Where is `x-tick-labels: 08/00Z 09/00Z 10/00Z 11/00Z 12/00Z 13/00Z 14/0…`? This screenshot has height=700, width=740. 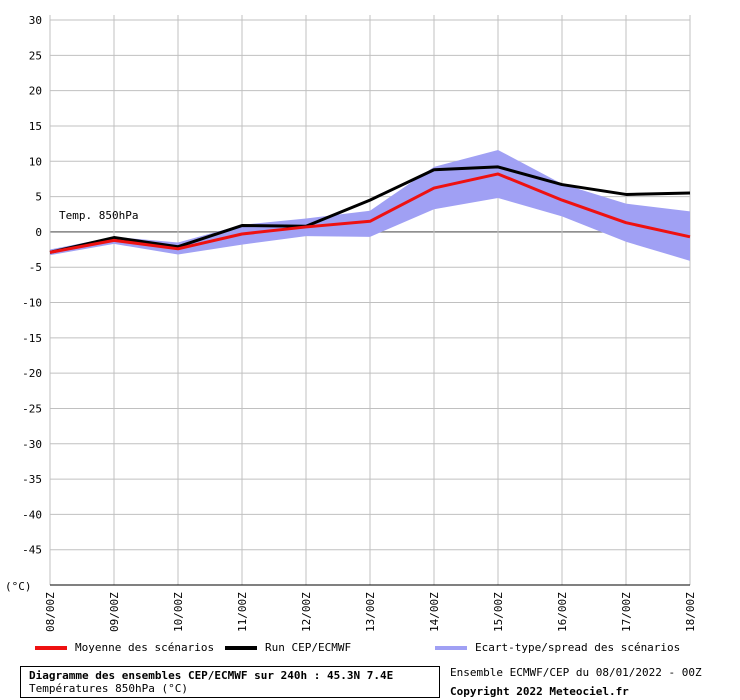 x-tick-labels: 08/00Z 09/00Z 10/00Z 11/00Z 12/00Z 13/00Z 14/0… is located at coordinates (370, 612).